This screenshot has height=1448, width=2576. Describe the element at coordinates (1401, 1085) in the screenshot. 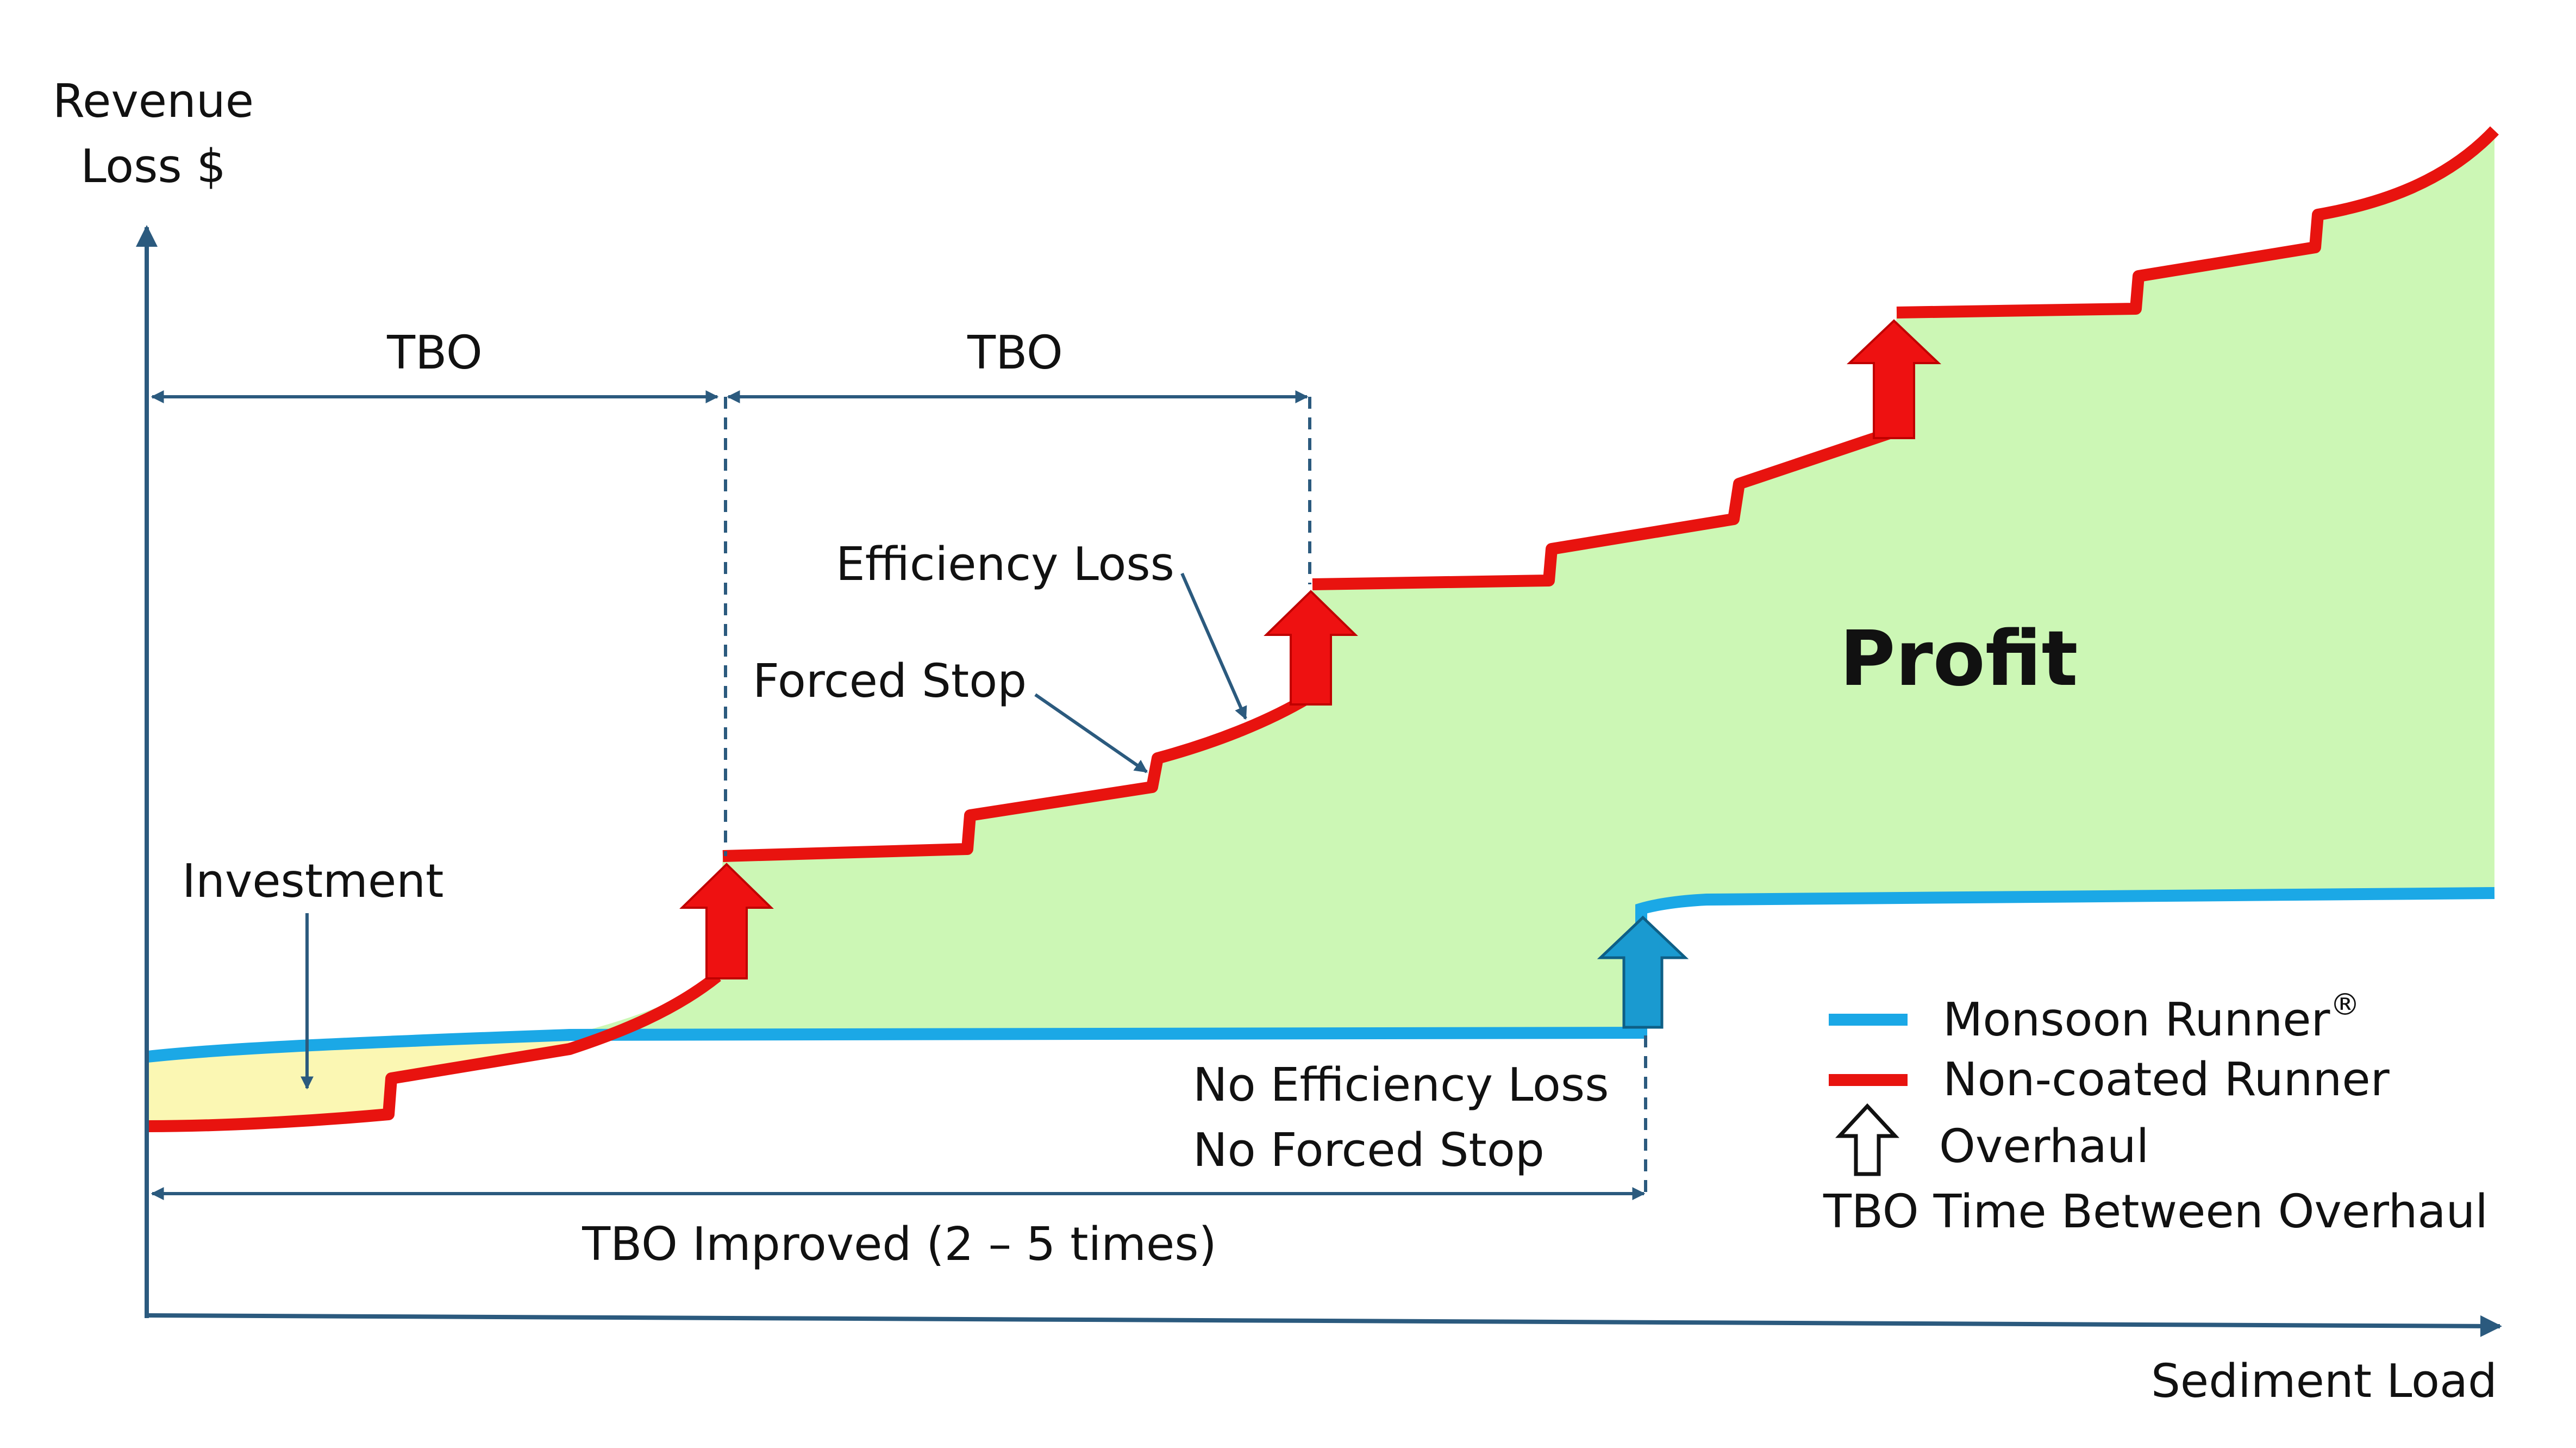

I see `no-efficiency-loss-label: No Efficiency Loss` at that location.